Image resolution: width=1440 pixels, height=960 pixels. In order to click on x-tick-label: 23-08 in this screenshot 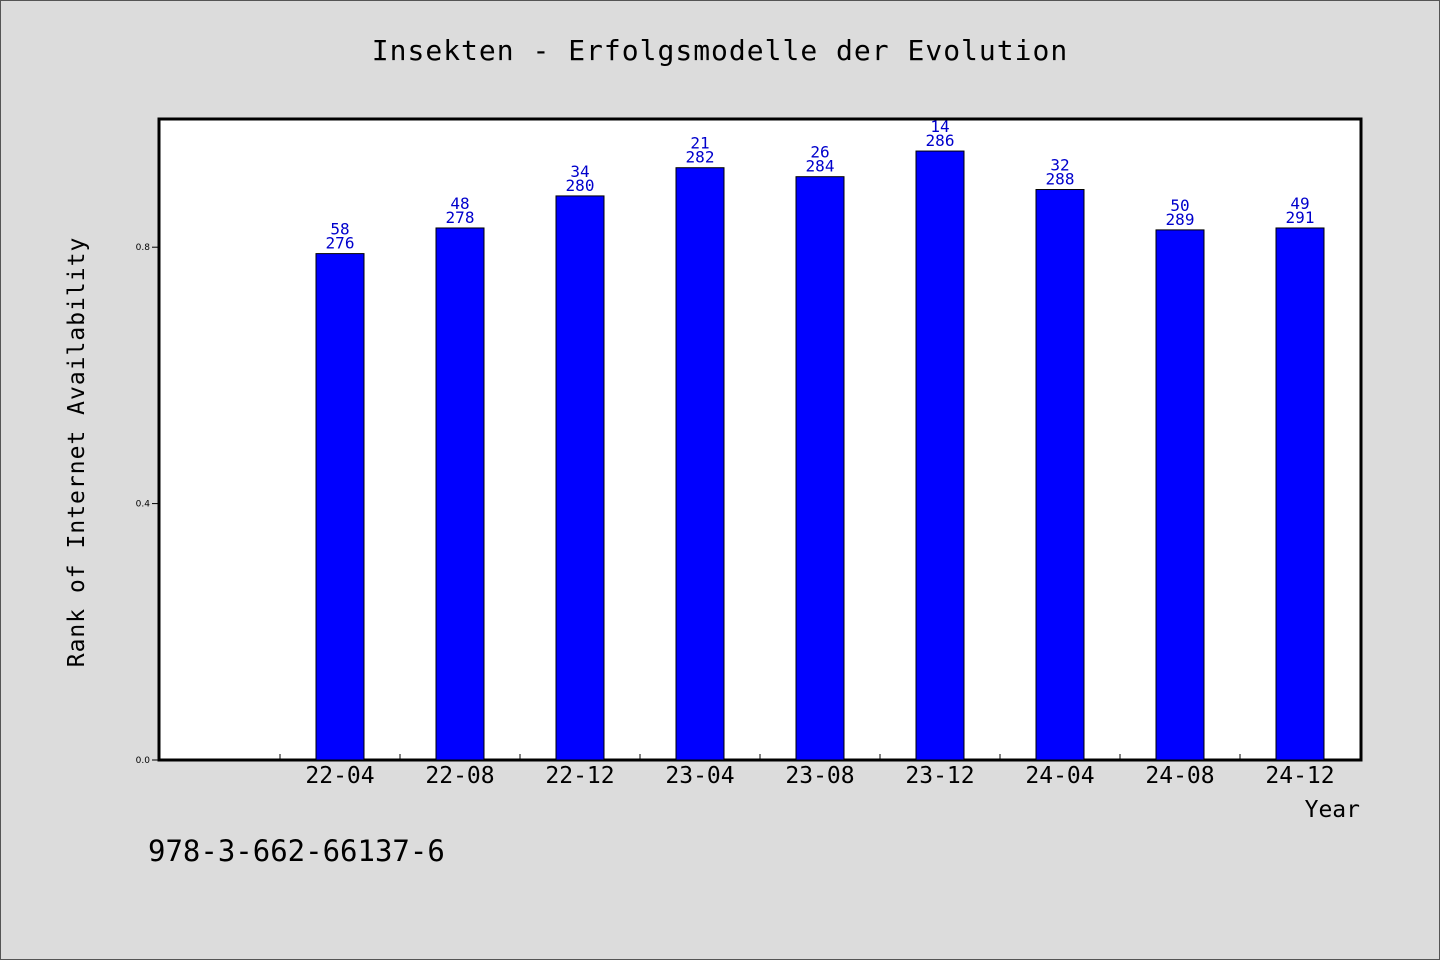, I will do `click(819, 776)`.